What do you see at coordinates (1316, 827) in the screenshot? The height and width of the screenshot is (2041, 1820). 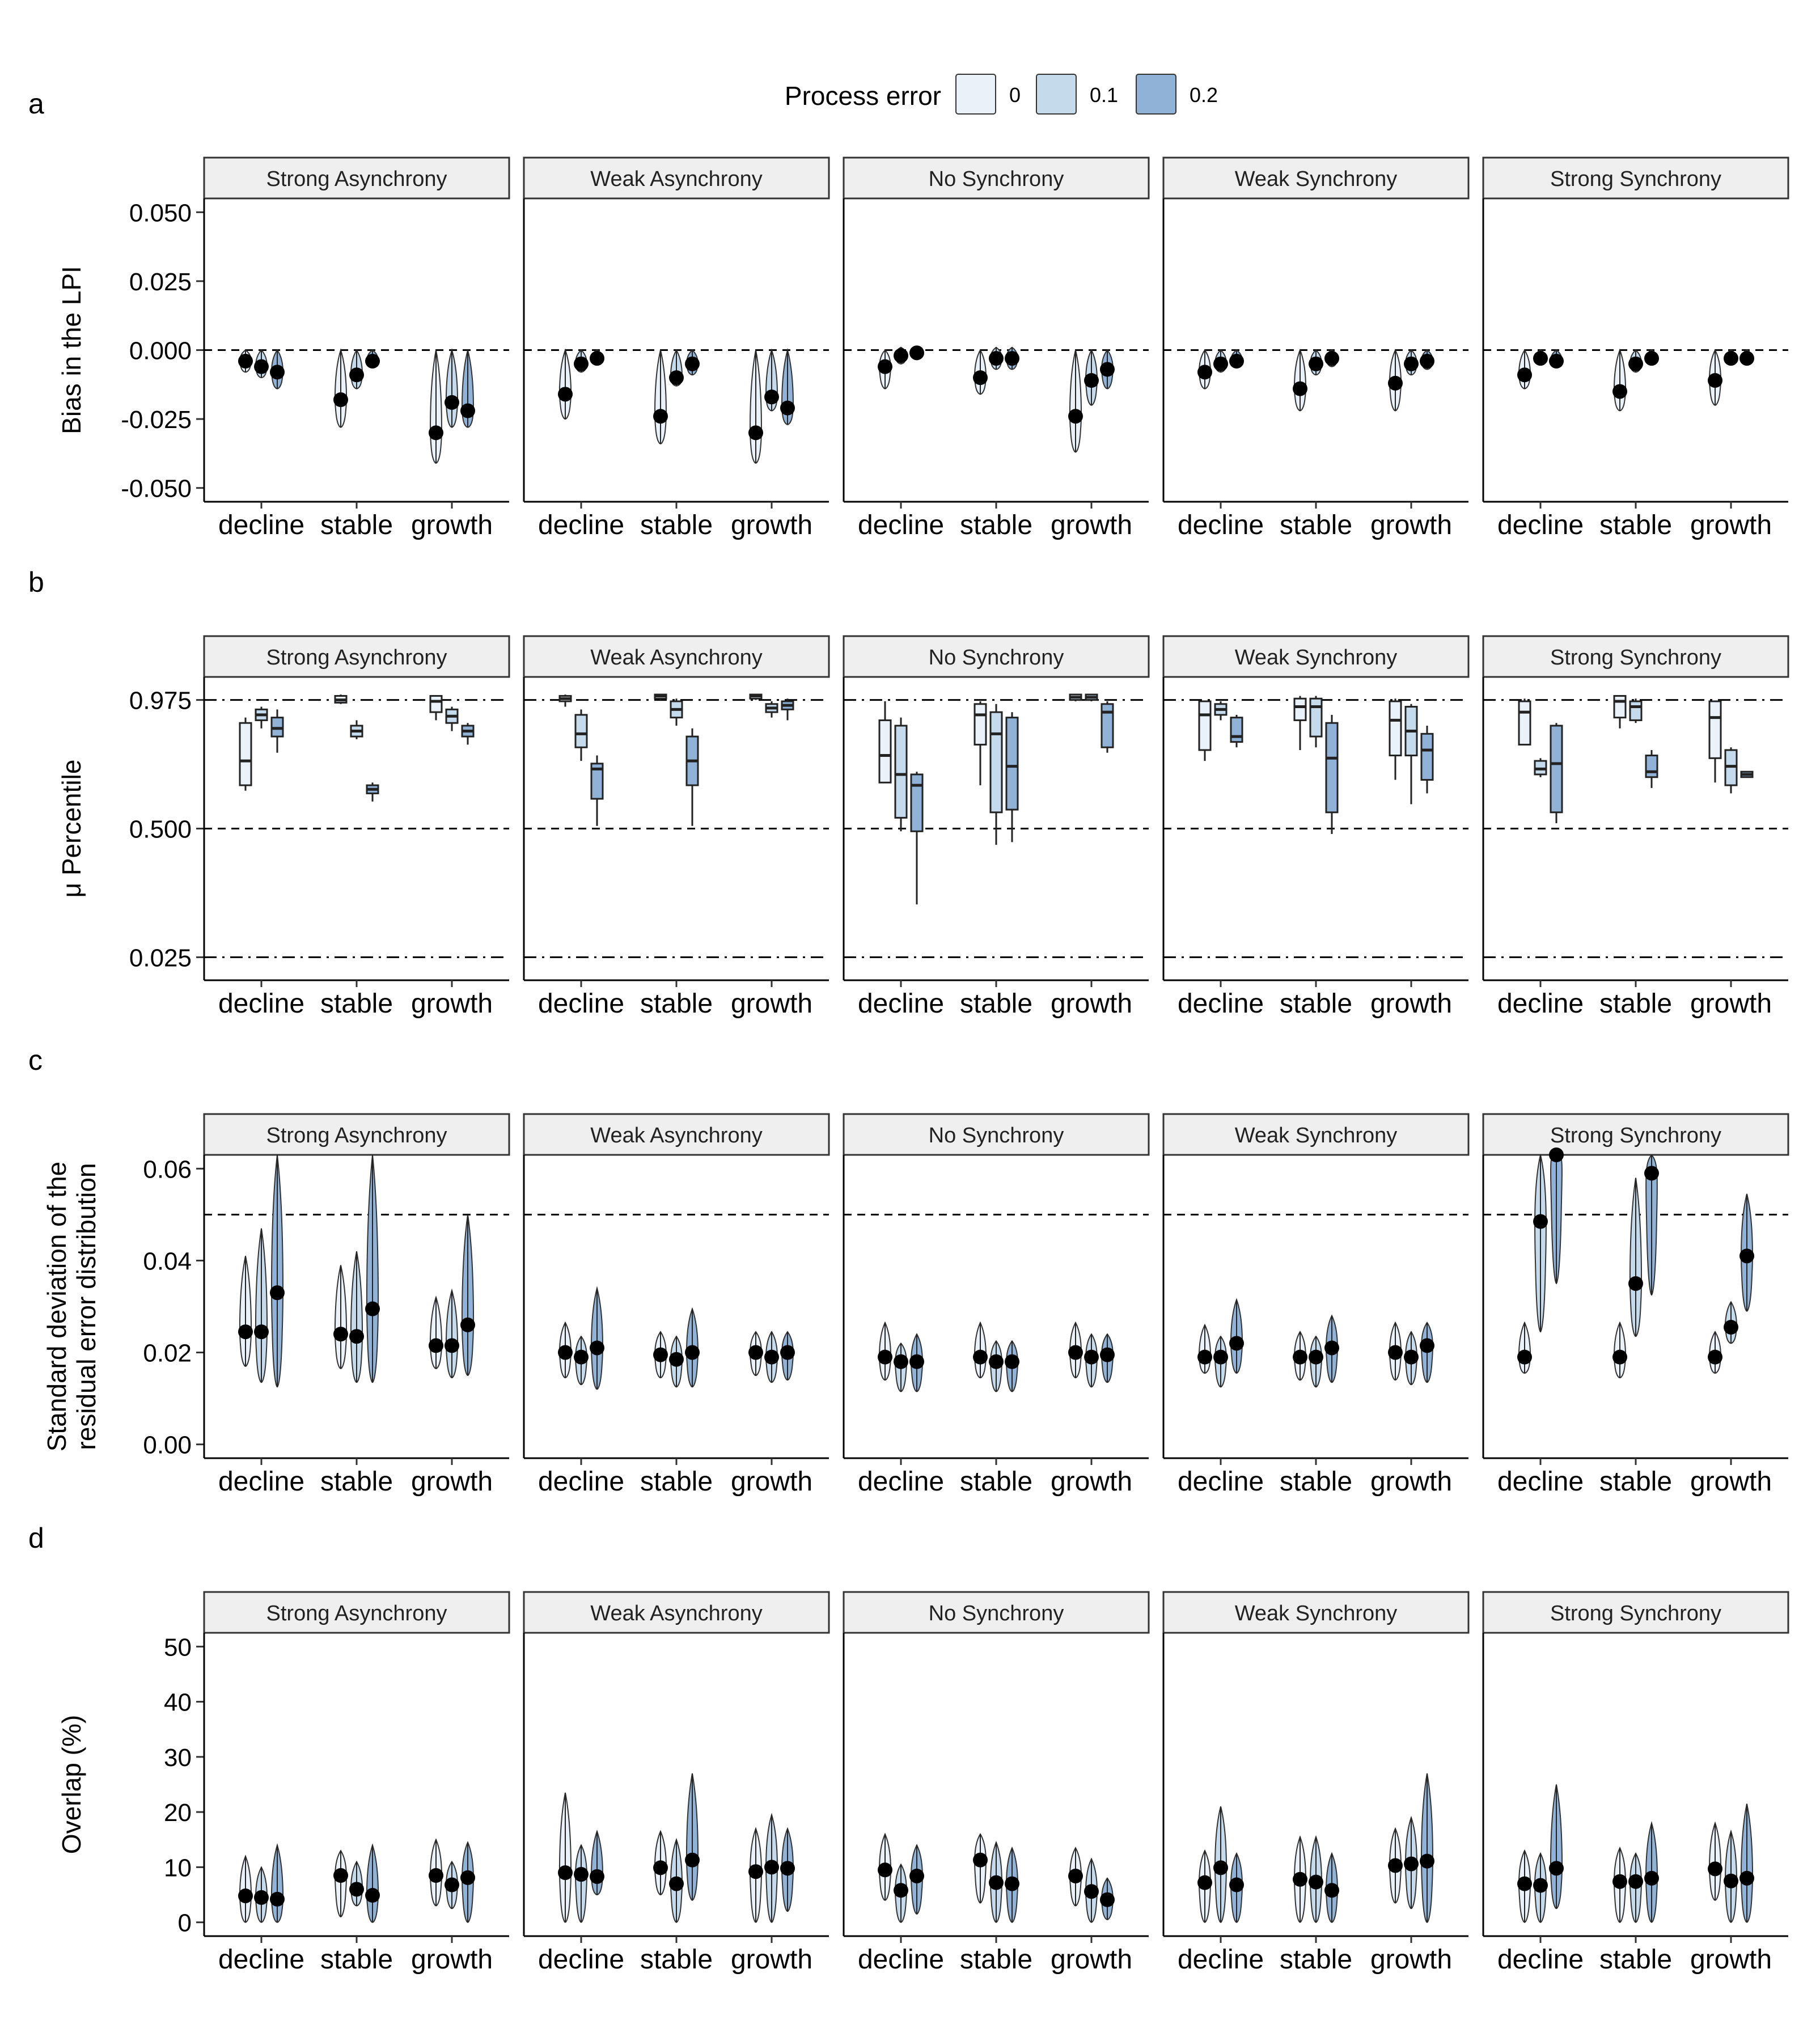 I see `facet-weak-synchrony: Weak Synchrony decline stable growth` at bounding box center [1316, 827].